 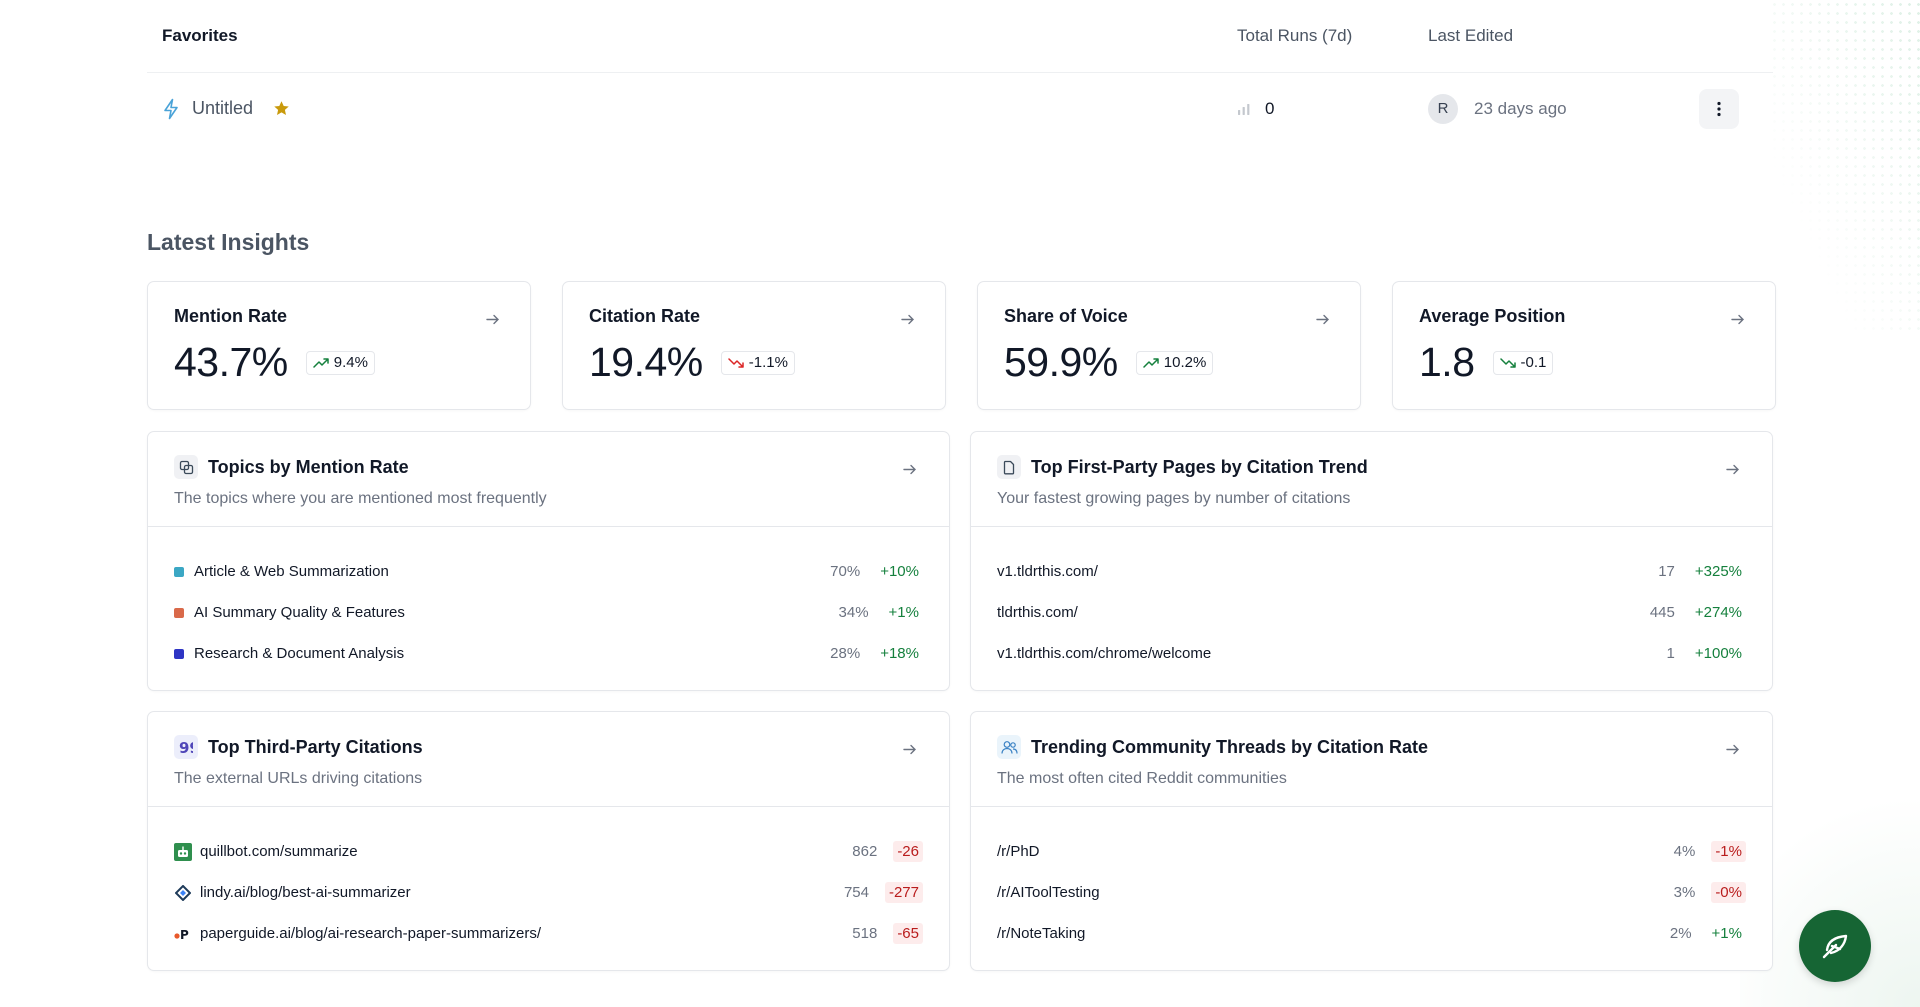 I want to click on thread-name: /r/NoteTaking, so click(x=1041, y=933).